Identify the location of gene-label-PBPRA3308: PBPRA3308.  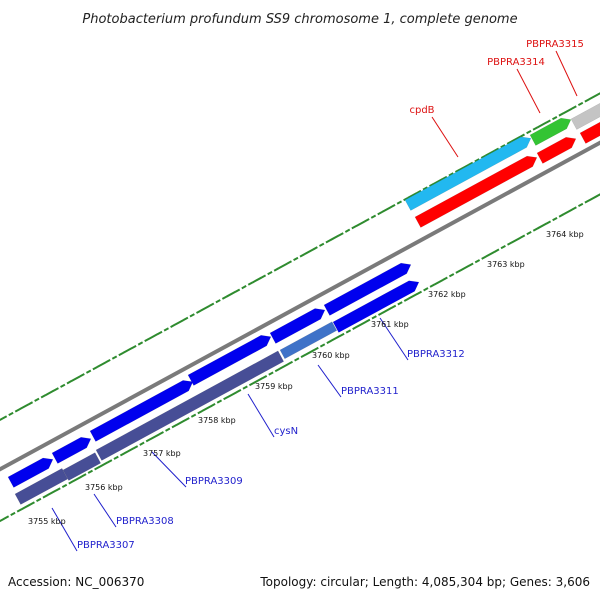
(145, 521).